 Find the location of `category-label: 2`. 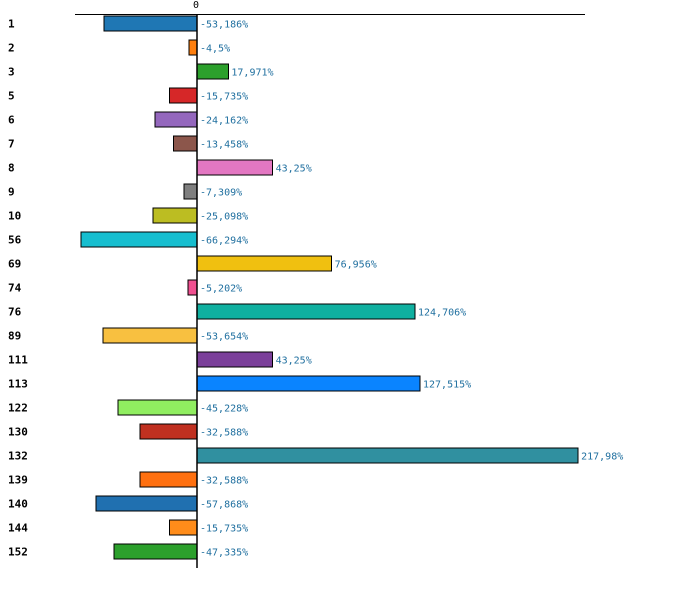

category-label: 2 is located at coordinates (11, 48).